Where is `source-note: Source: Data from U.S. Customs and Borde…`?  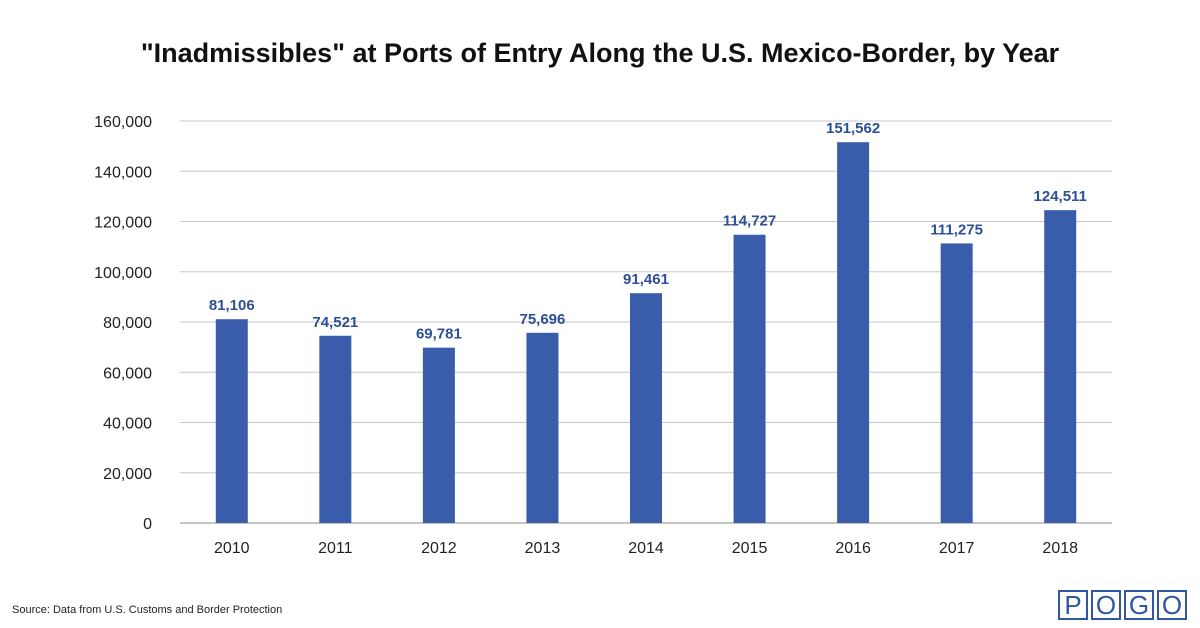 source-note: Source: Data from U.S. Customs and Borde… is located at coordinates (147, 610).